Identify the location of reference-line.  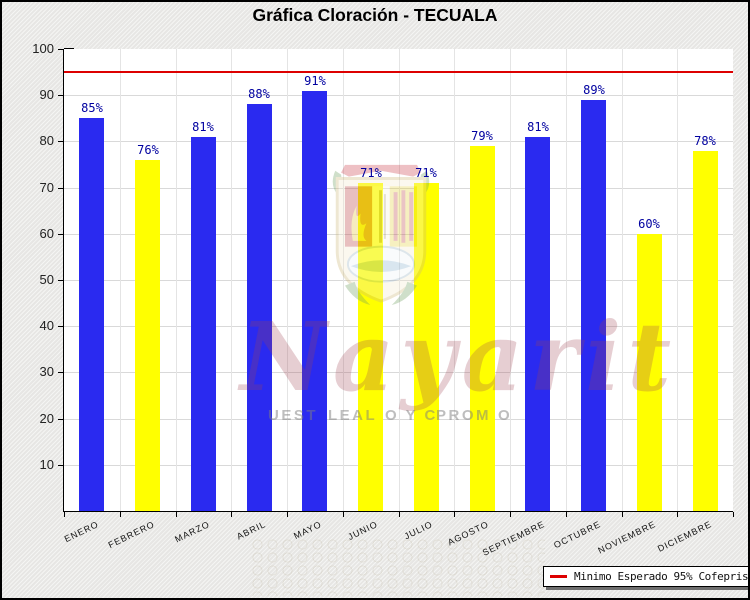
(398, 72).